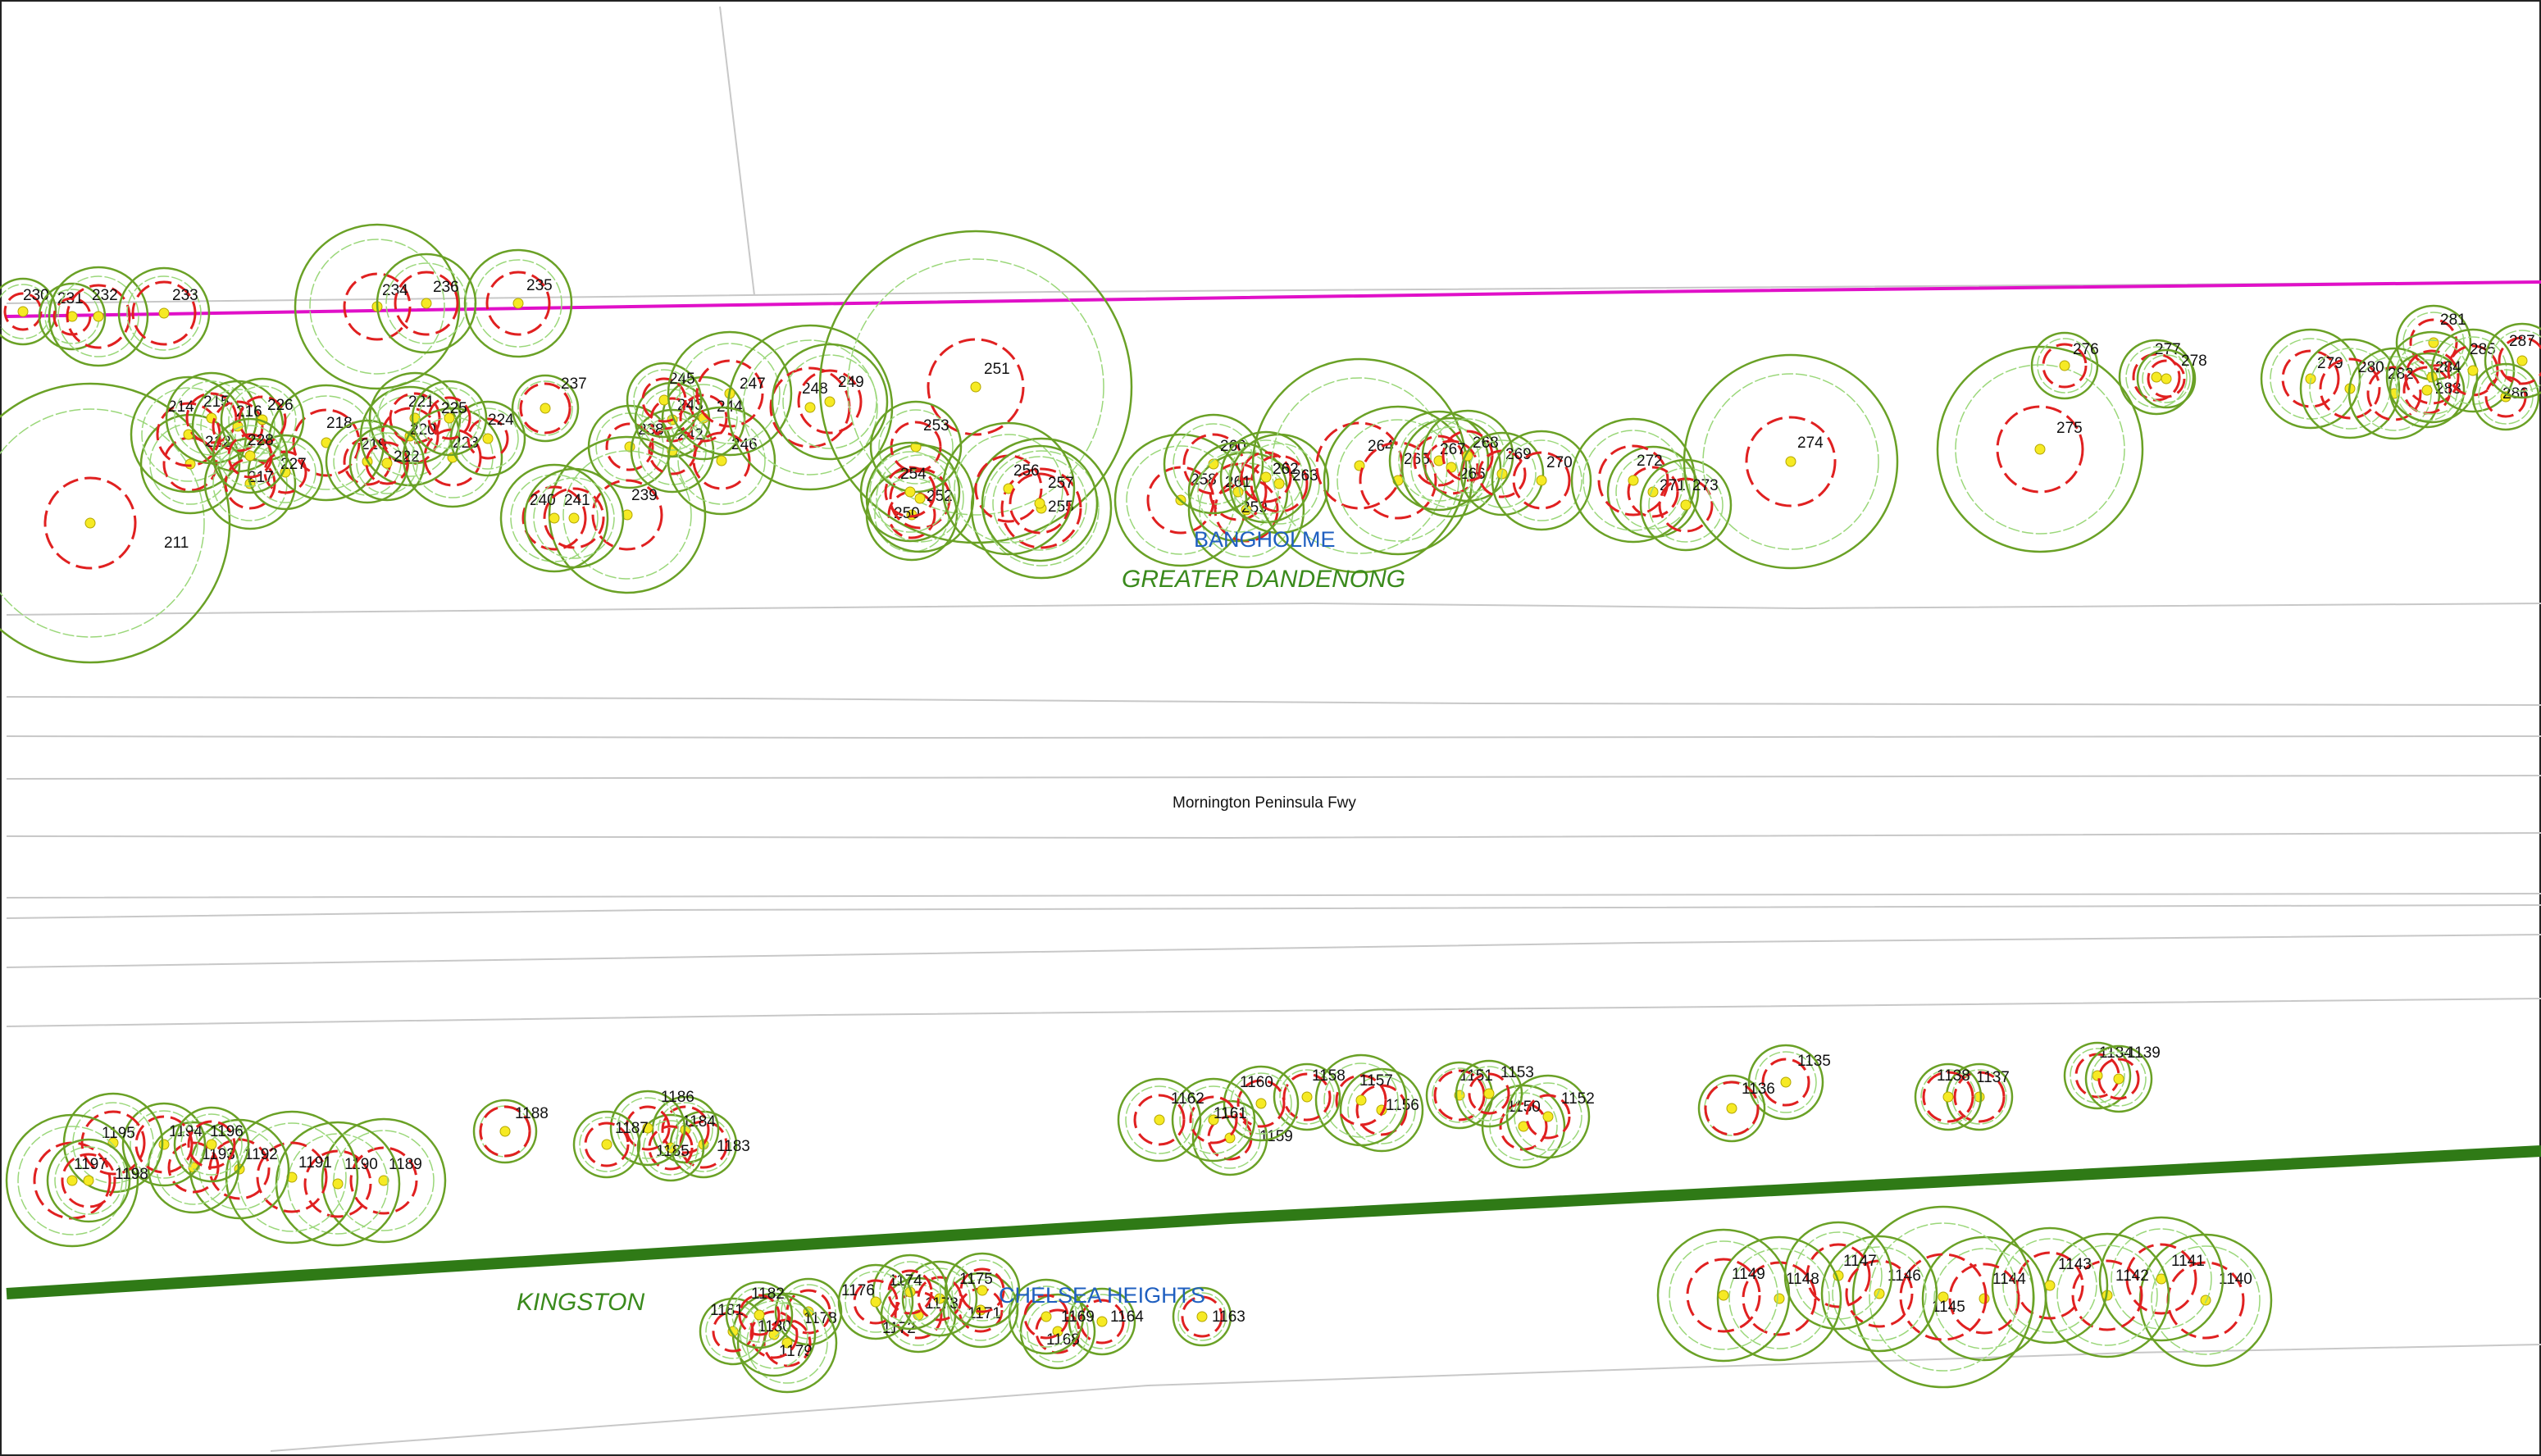  I want to click on tree-287: 287, so click(2513, 360).